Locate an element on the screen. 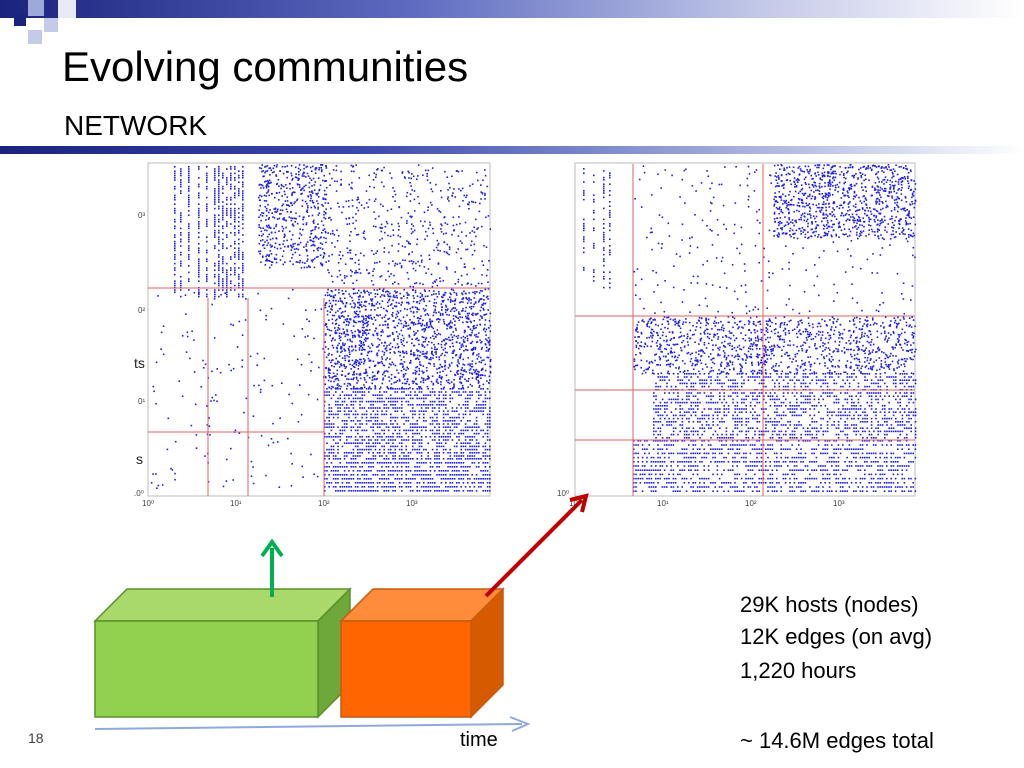 The width and height of the screenshot is (1024, 768). right-y-tick: 10⁰ is located at coordinates (563, 493).